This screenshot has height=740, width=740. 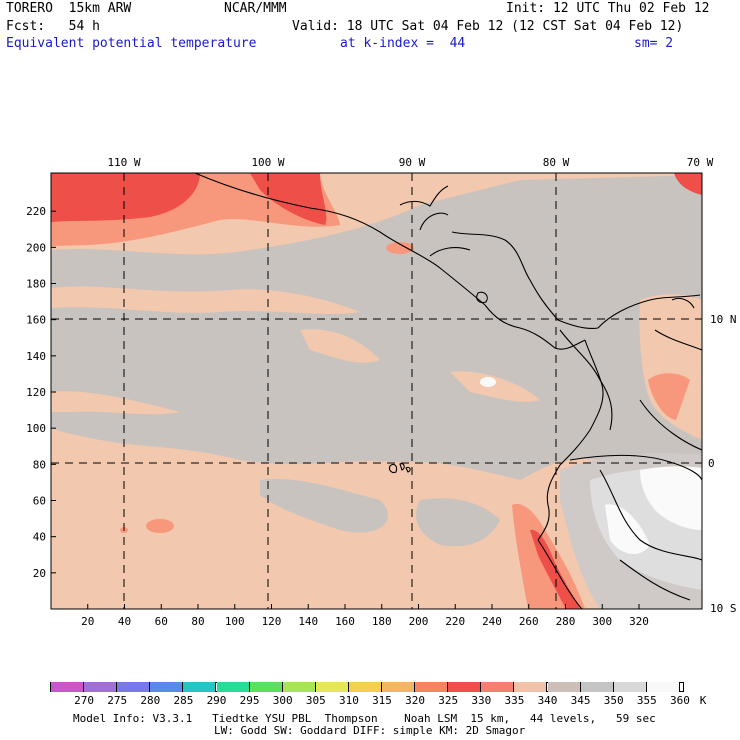 What do you see at coordinates (654, 43) in the screenshot?
I see `smoothing: sm= 2` at bounding box center [654, 43].